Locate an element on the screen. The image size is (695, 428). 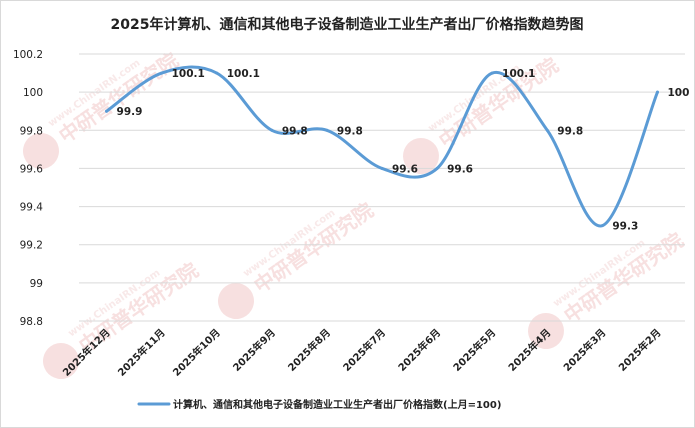
y-tick-label: 99 is located at coordinates (36, 284).